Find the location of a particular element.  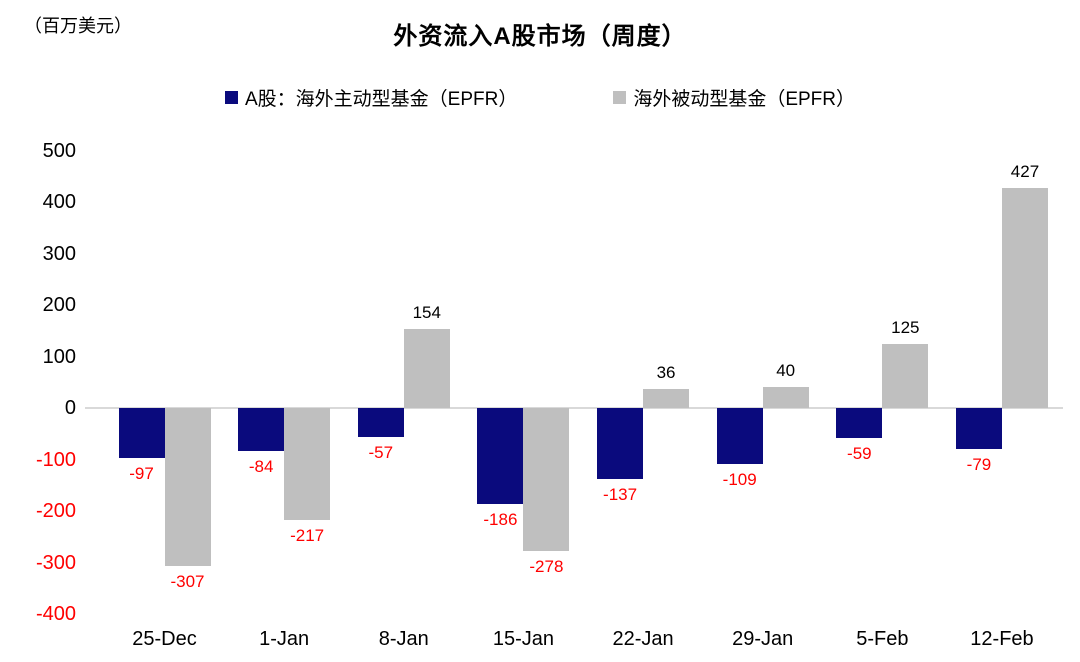

value-label-active-1-Jan: -84 is located at coordinates (261, 467).